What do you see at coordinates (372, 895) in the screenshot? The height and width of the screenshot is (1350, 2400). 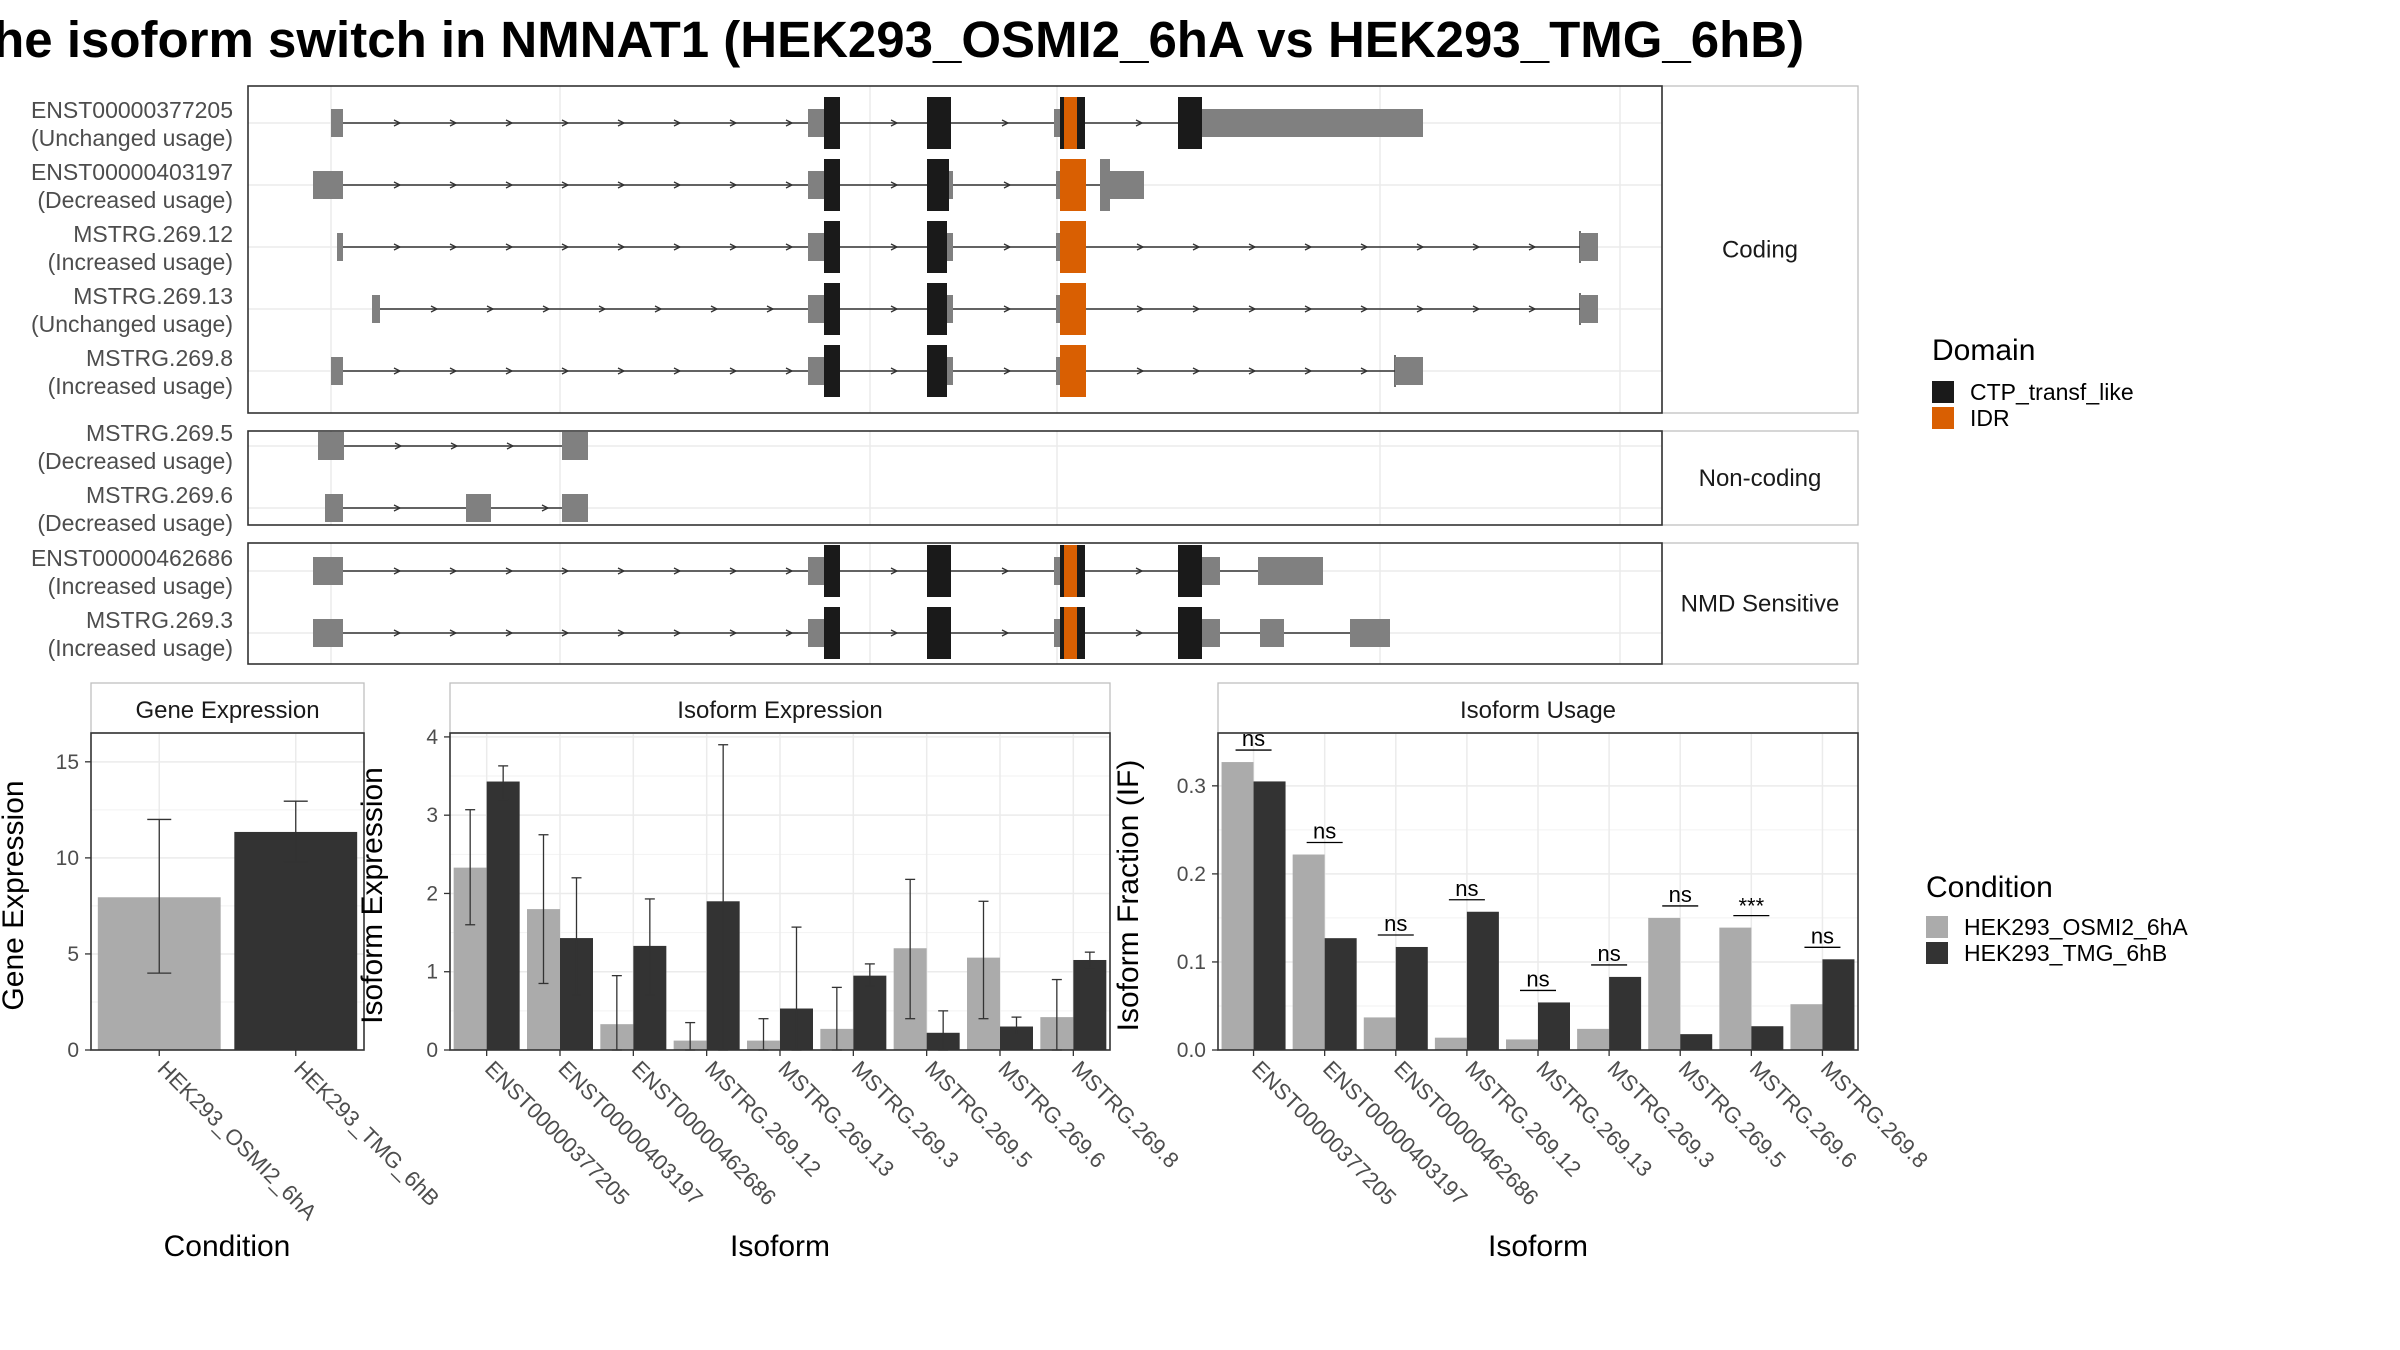 I see `y-axis-label: Isoform Expression` at bounding box center [372, 895].